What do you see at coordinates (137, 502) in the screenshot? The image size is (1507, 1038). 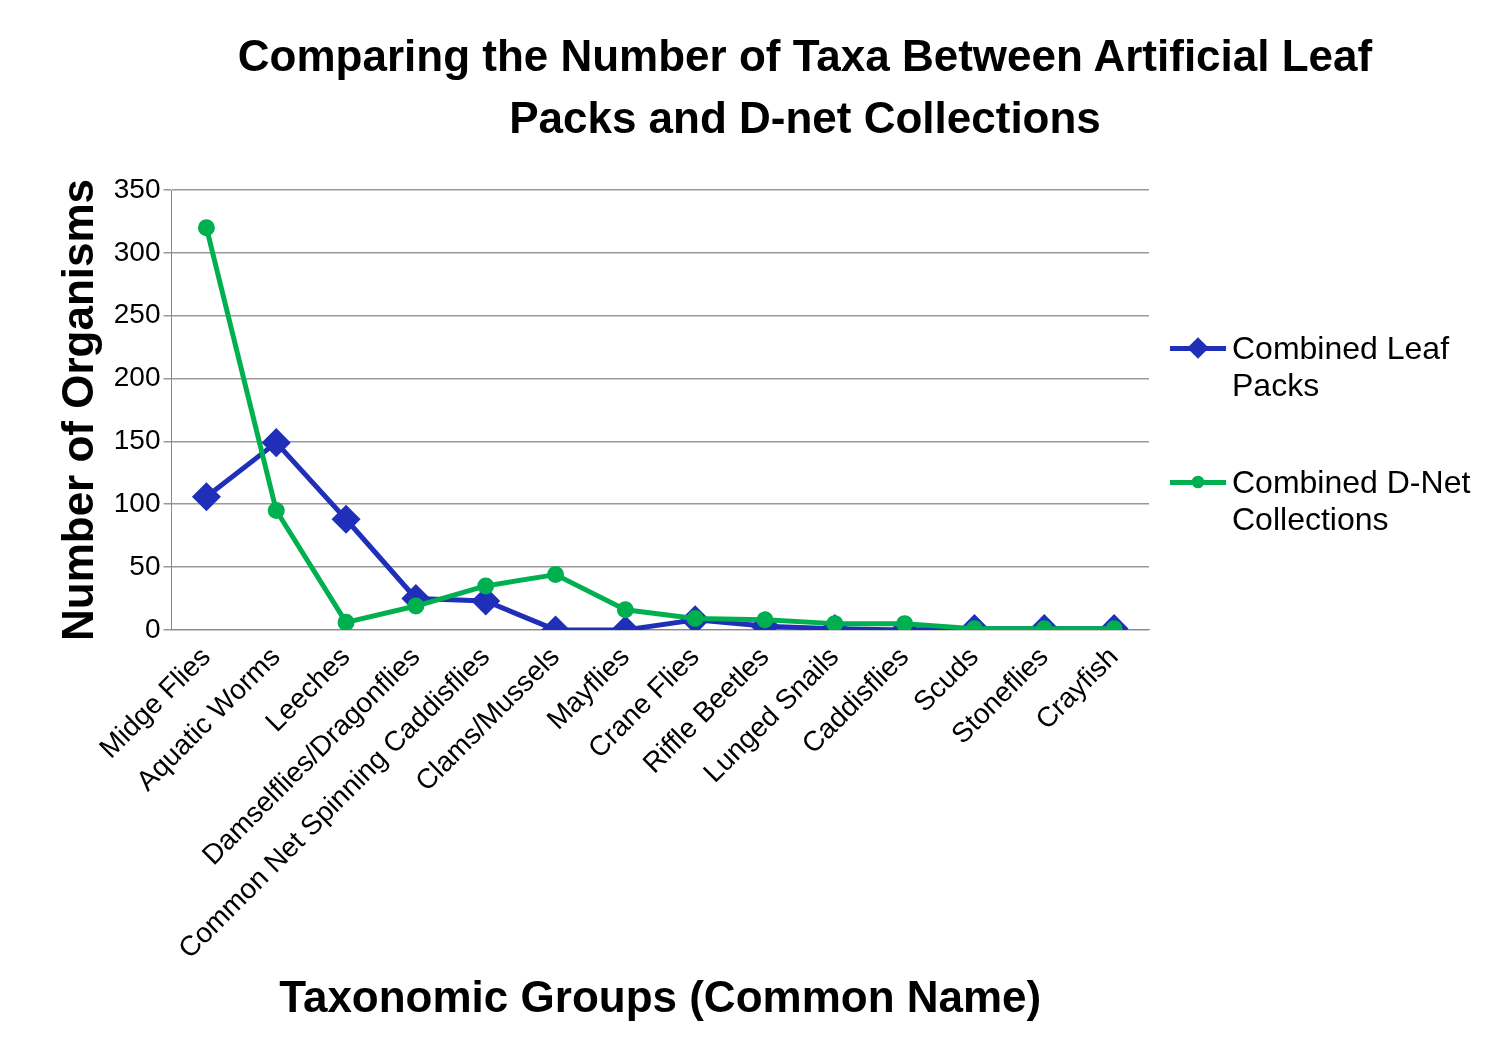 I see `y-tick-label: 100` at bounding box center [137, 502].